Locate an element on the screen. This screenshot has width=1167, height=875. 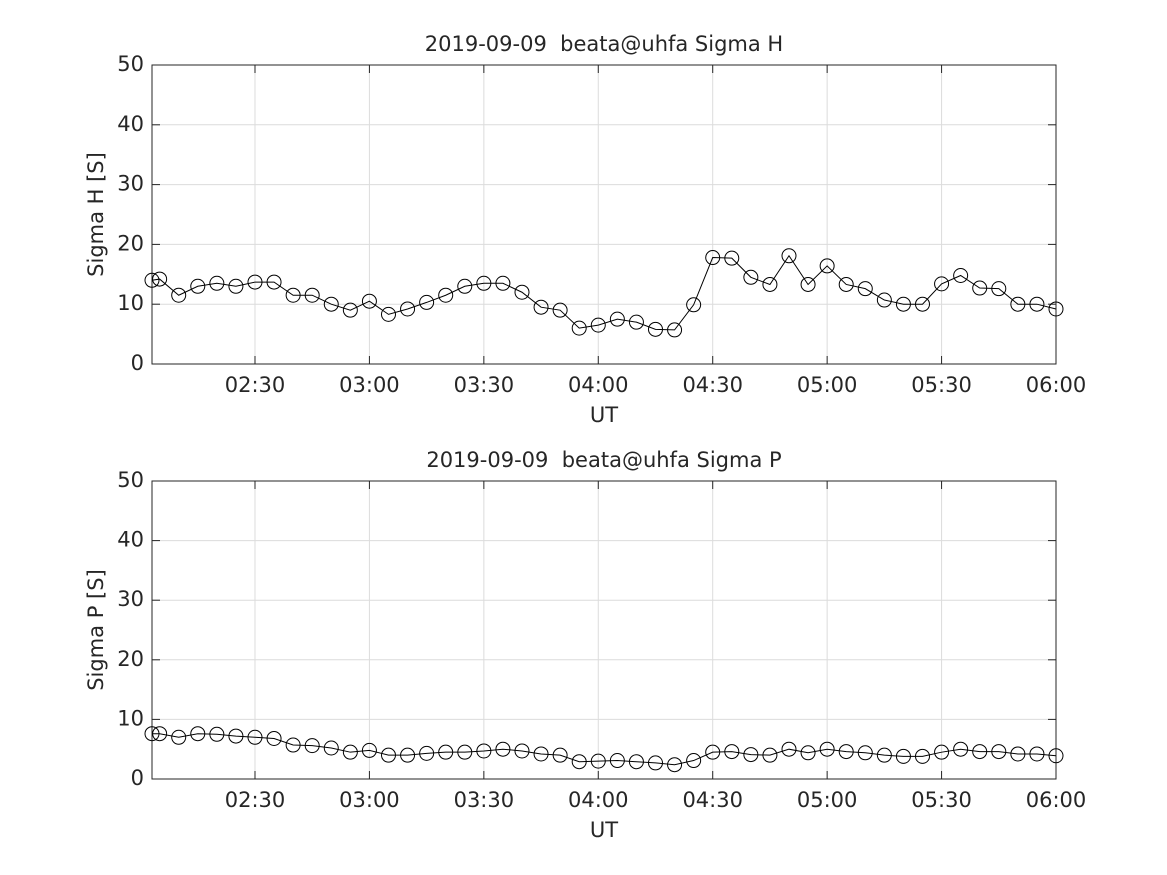
chart-title: 2019-09-09 beata@uhfa Sigma H is located at coordinates (604, 44).